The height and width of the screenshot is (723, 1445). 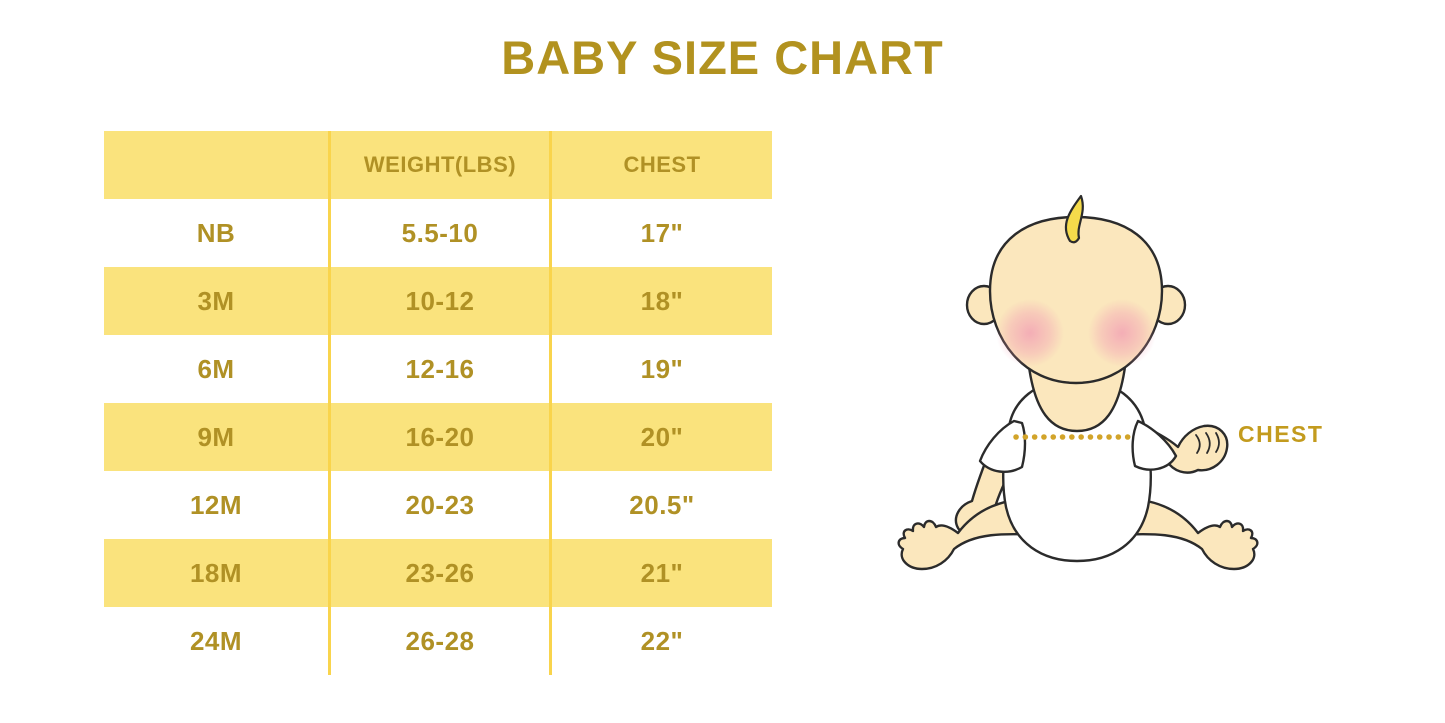 I want to click on chest-cell: 18", so click(x=660, y=301).